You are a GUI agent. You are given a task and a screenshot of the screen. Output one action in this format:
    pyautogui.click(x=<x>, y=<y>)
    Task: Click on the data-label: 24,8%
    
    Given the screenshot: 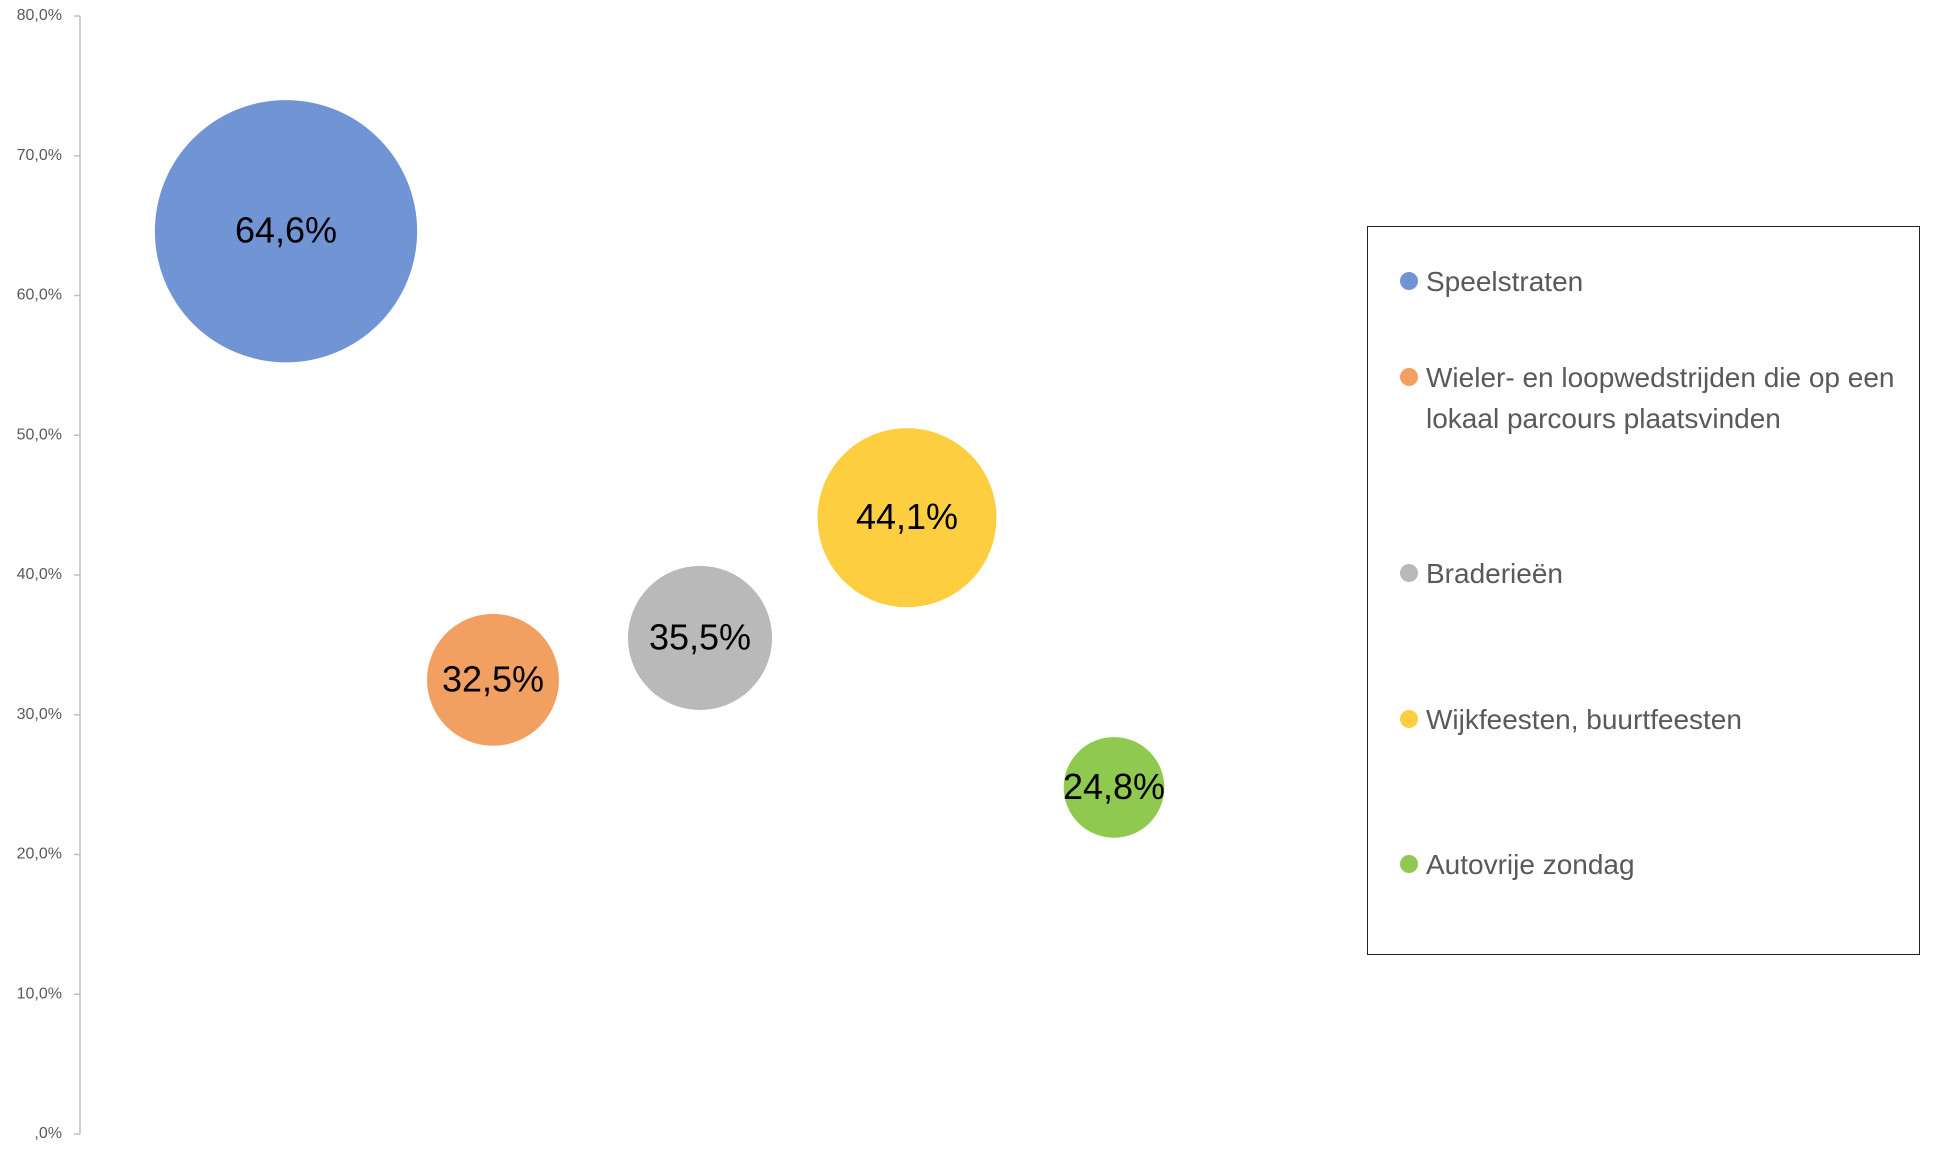 What is the action you would take?
    pyautogui.click(x=1114, y=786)
    